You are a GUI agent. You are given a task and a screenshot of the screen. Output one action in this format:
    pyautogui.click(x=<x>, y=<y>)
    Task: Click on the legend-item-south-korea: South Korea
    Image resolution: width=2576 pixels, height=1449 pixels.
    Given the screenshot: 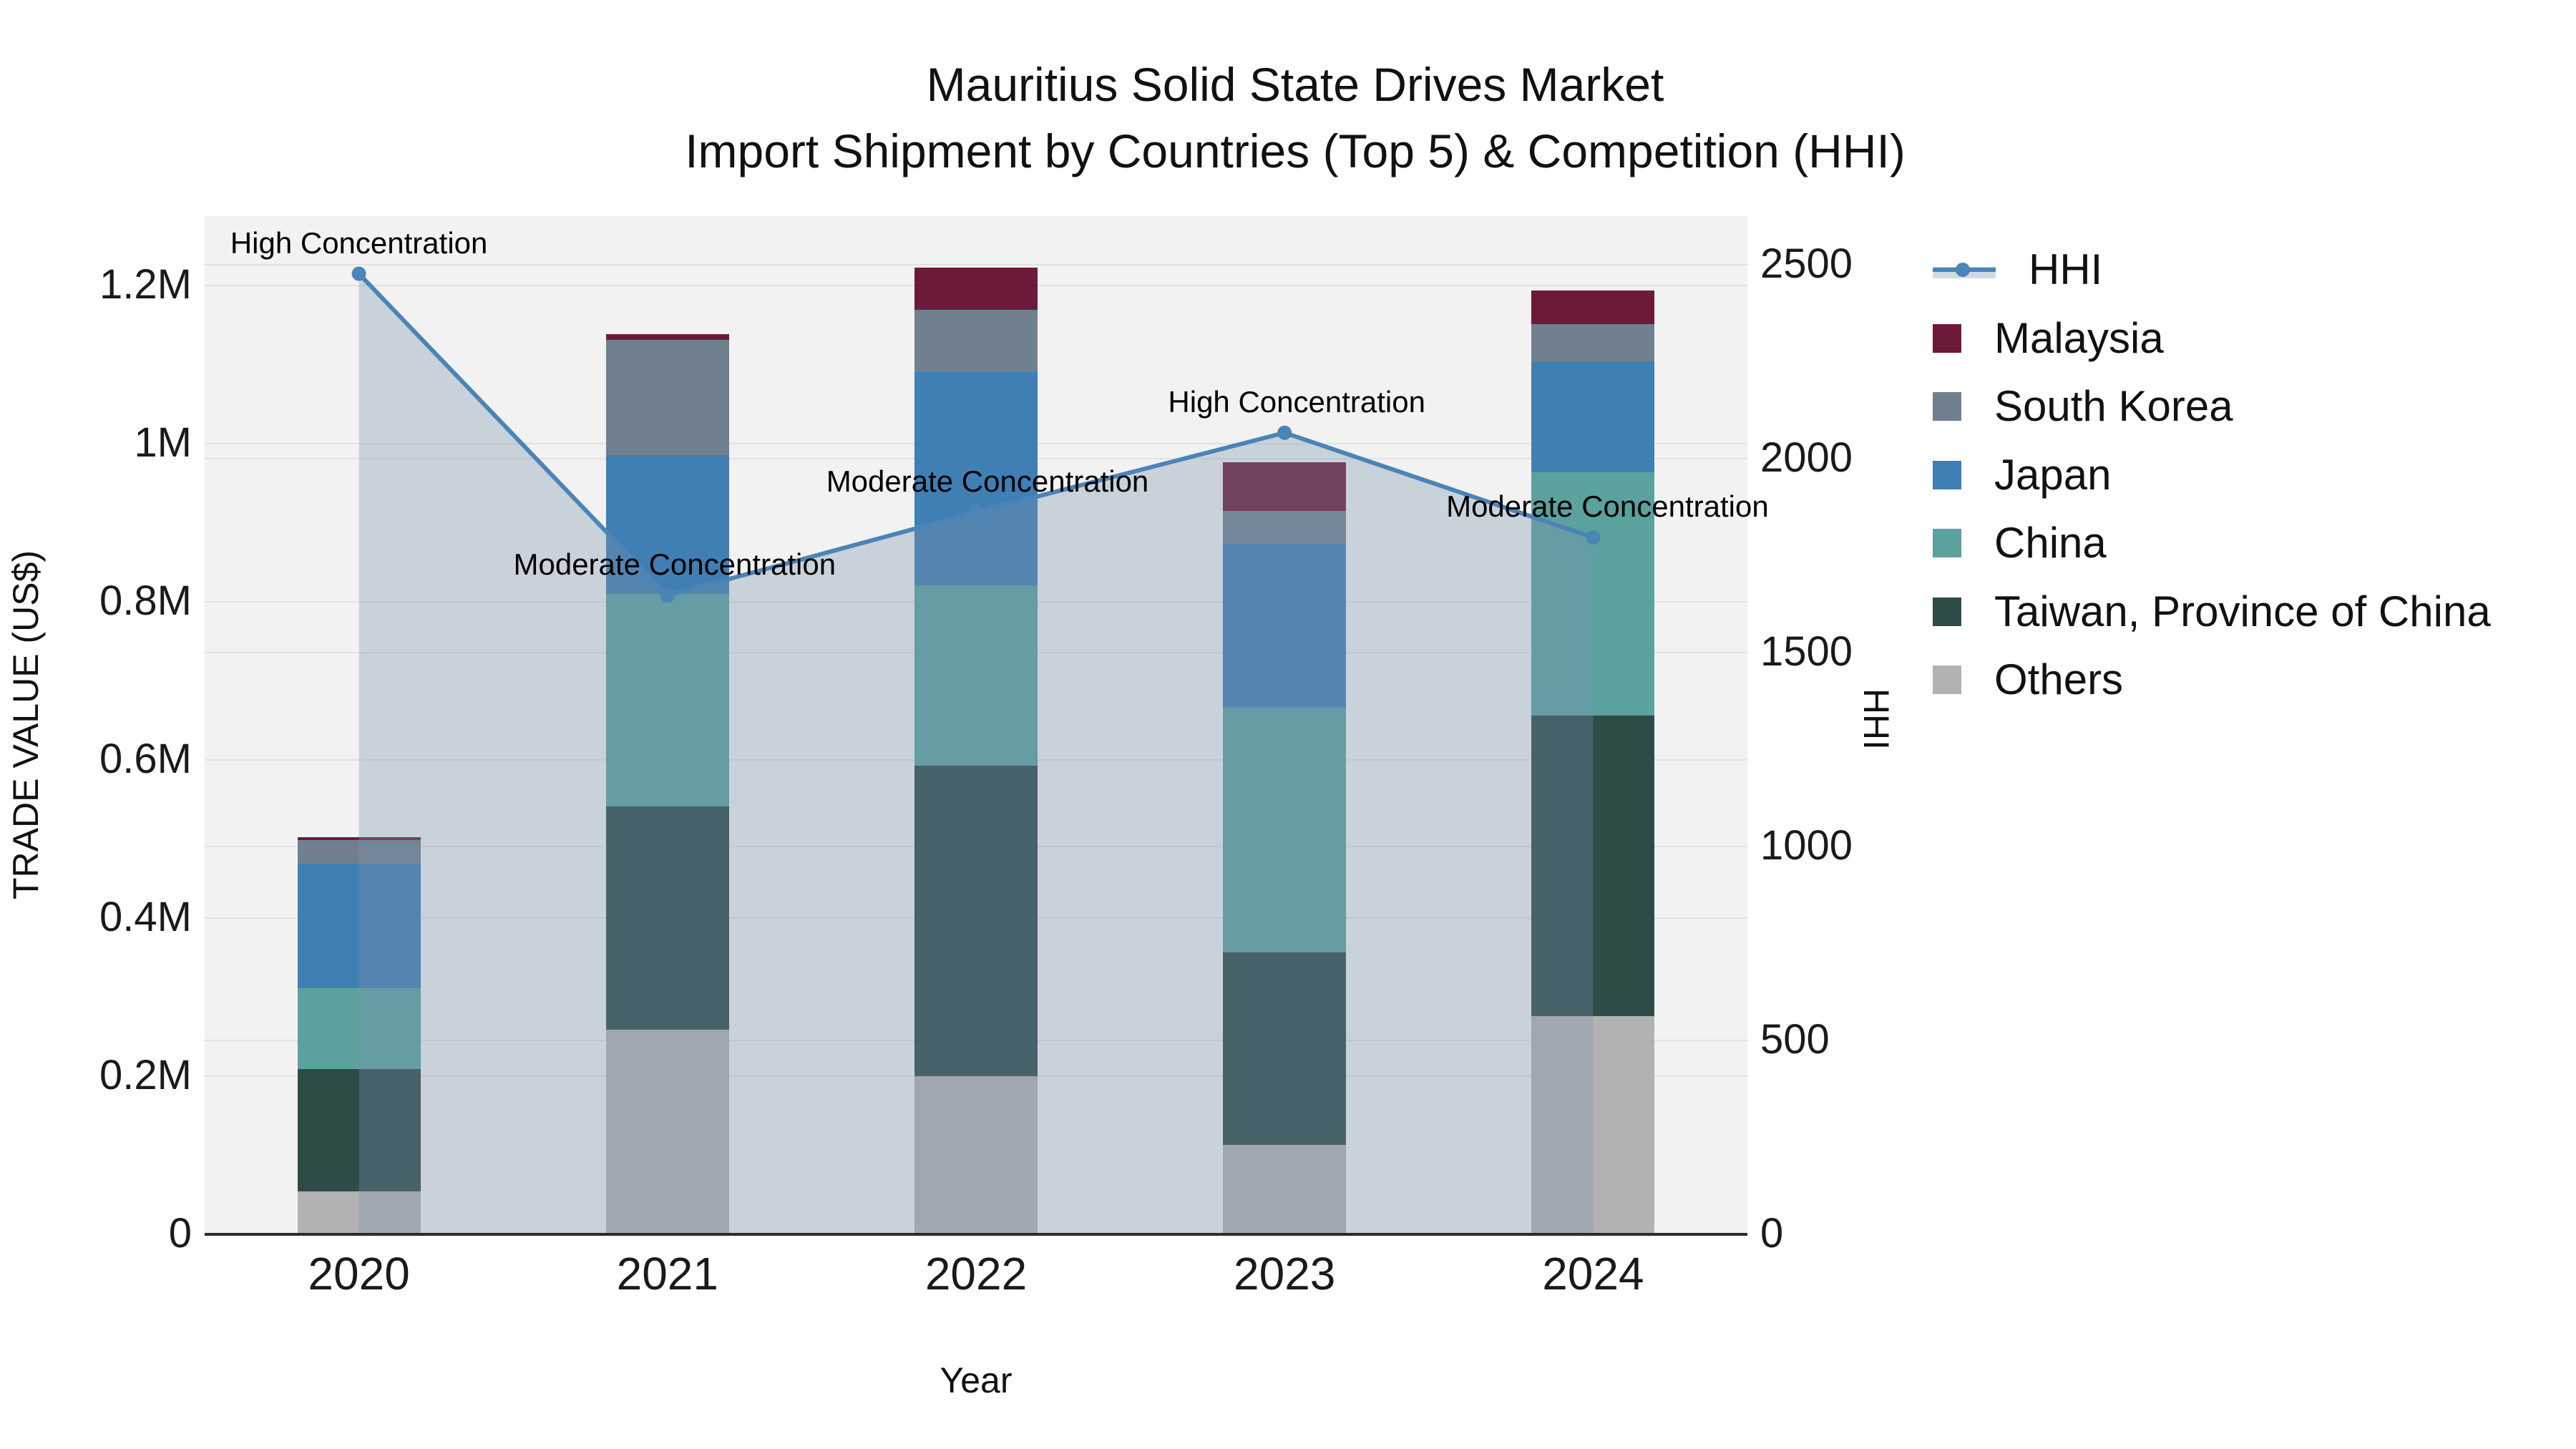 What is the action you would take?
    pyautogui.click(x=2083, y=407)
    